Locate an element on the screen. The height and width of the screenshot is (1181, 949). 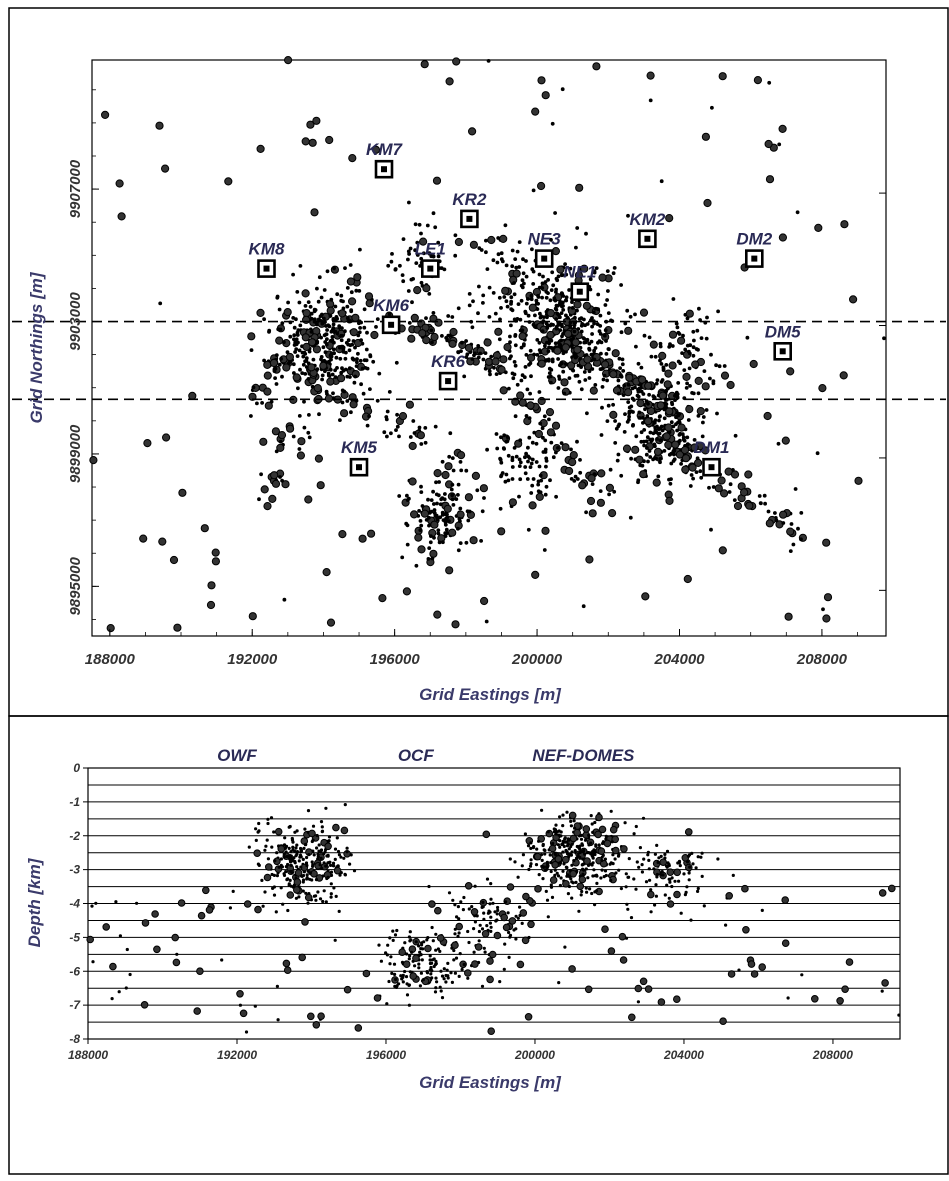
station-label: KR2 is located at coordinates (469, 199).